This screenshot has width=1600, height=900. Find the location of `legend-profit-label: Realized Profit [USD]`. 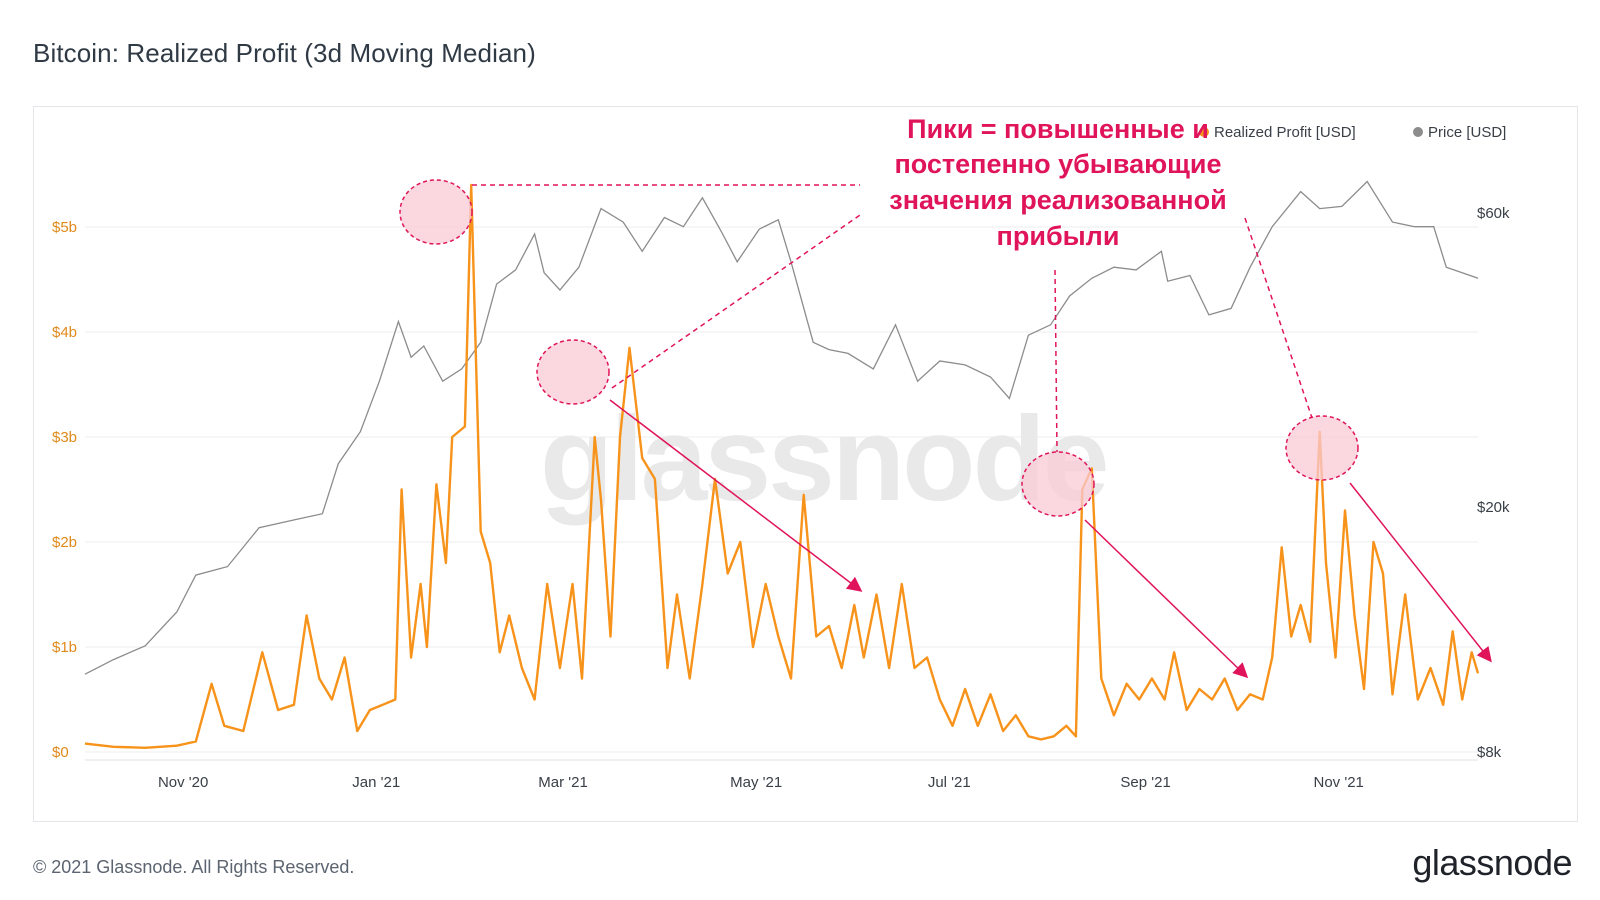

legend-profit-label: Realized Profit [USD] is located at coordinates (1285, 132).